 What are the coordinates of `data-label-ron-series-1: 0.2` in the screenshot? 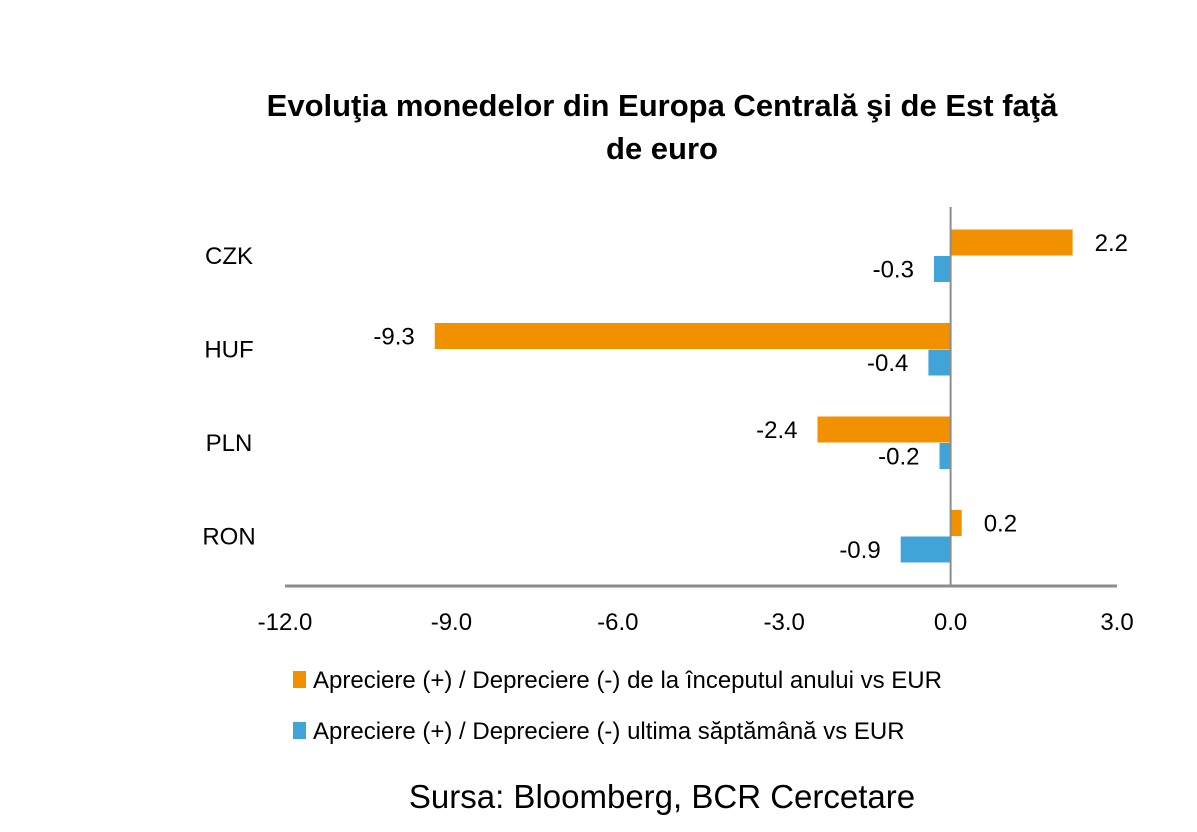 It's located at (1000, 523).